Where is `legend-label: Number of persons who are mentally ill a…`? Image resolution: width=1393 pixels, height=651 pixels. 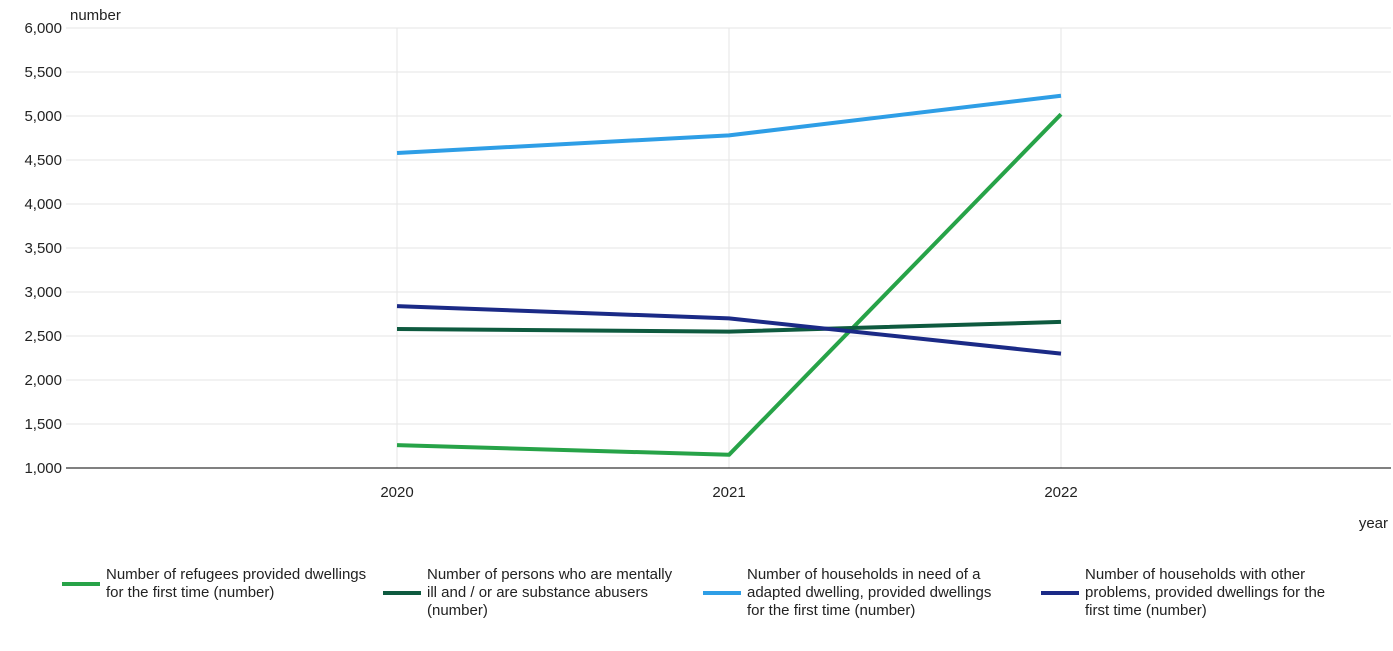 legend-label: Number of persons who are mentally ill a… is located at coordinates (550, 592).